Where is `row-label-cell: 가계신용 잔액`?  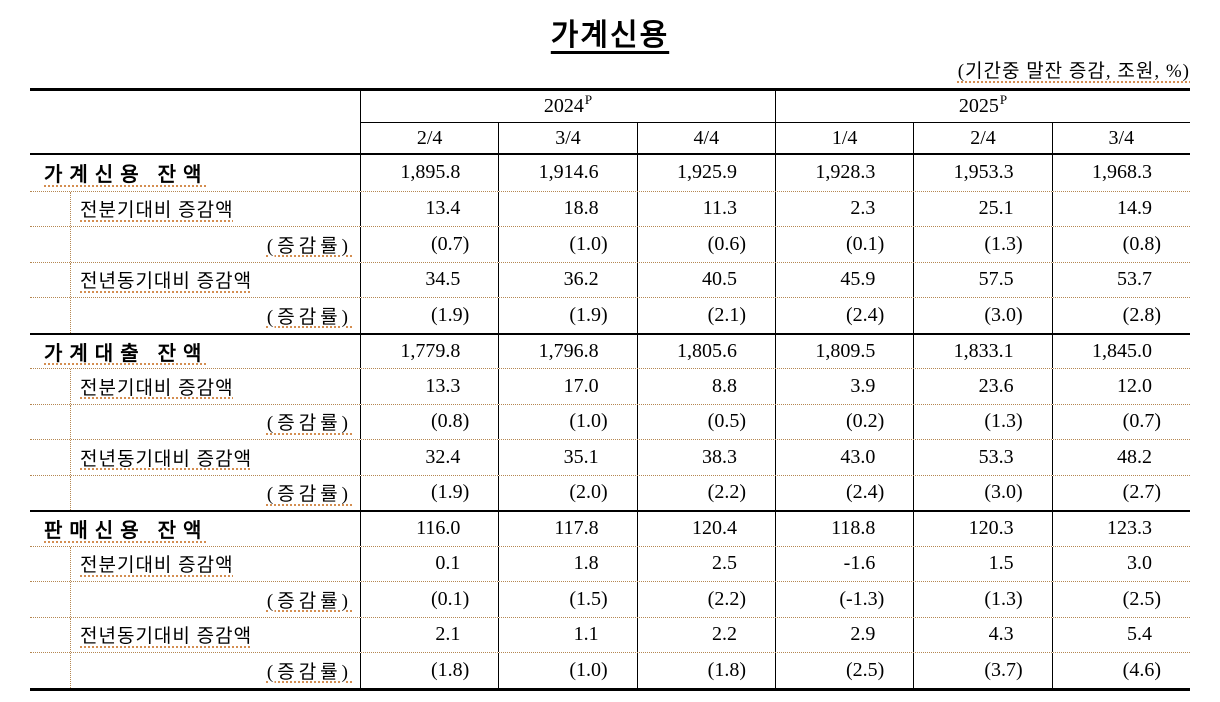 row-label-cell: 가계신용 잔액 is located at coordinates (195, 173).